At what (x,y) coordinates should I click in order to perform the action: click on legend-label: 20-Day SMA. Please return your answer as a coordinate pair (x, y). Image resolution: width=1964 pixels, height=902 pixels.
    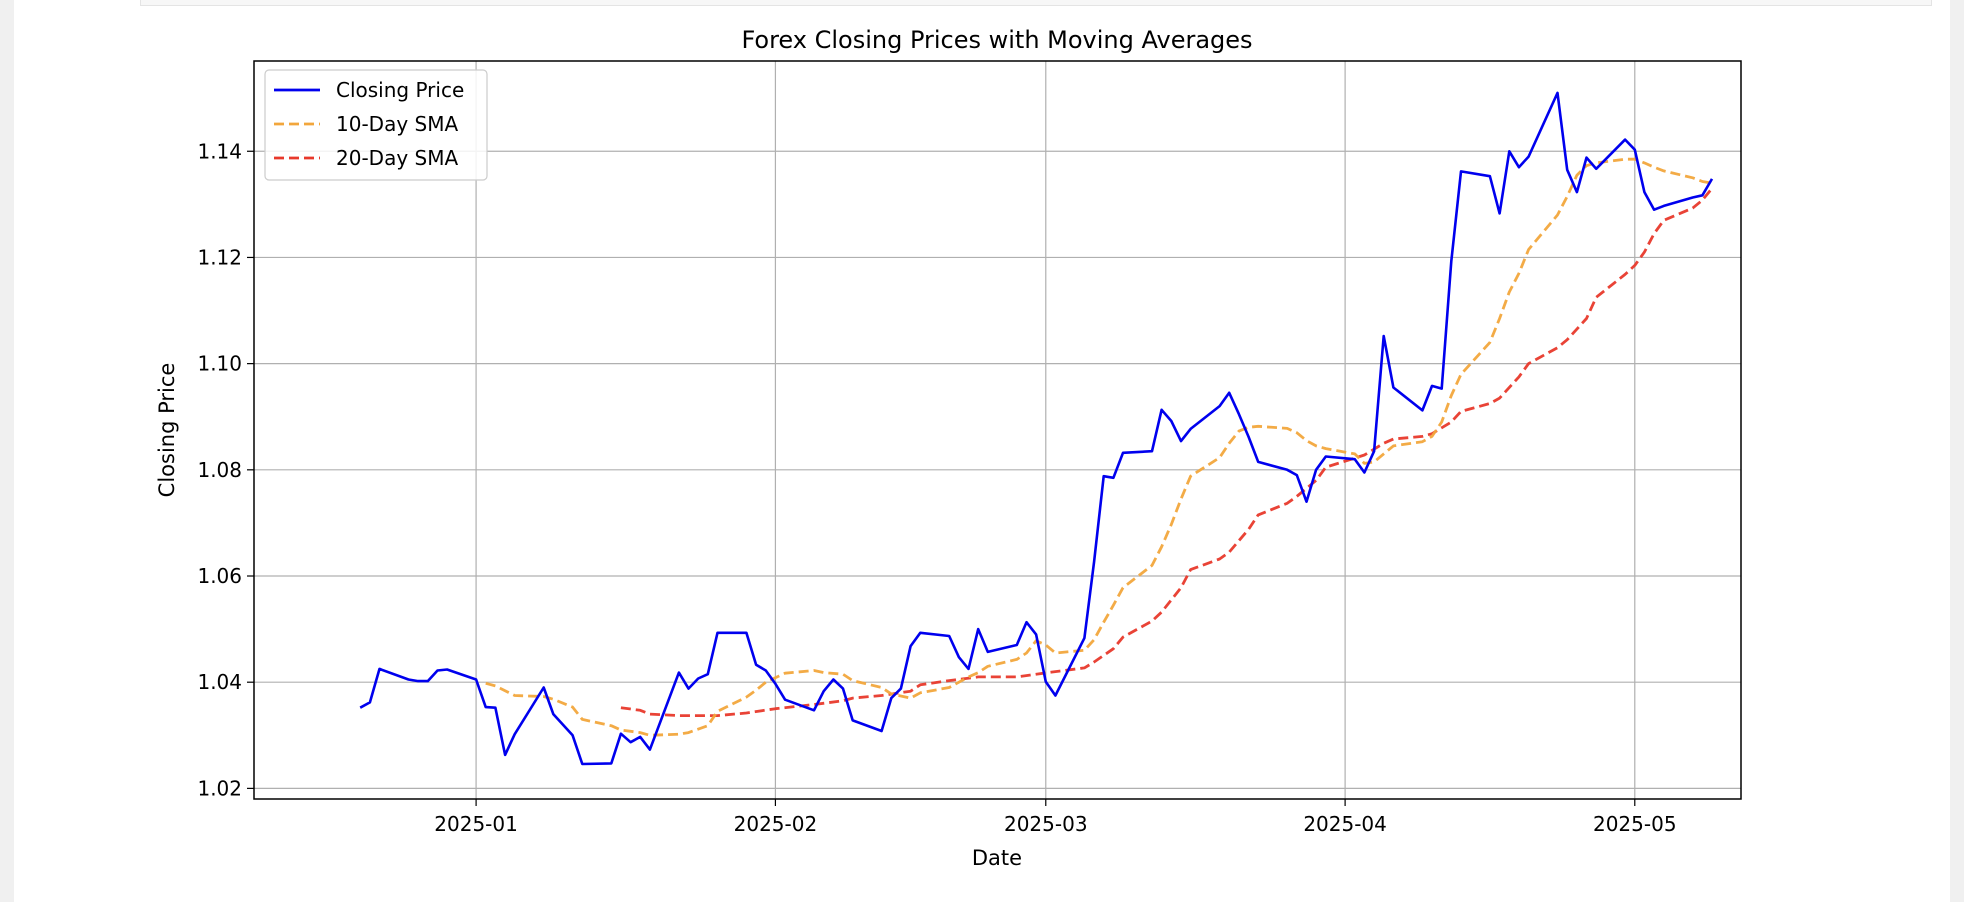
    Looking at the image, I should click on (397, 158).